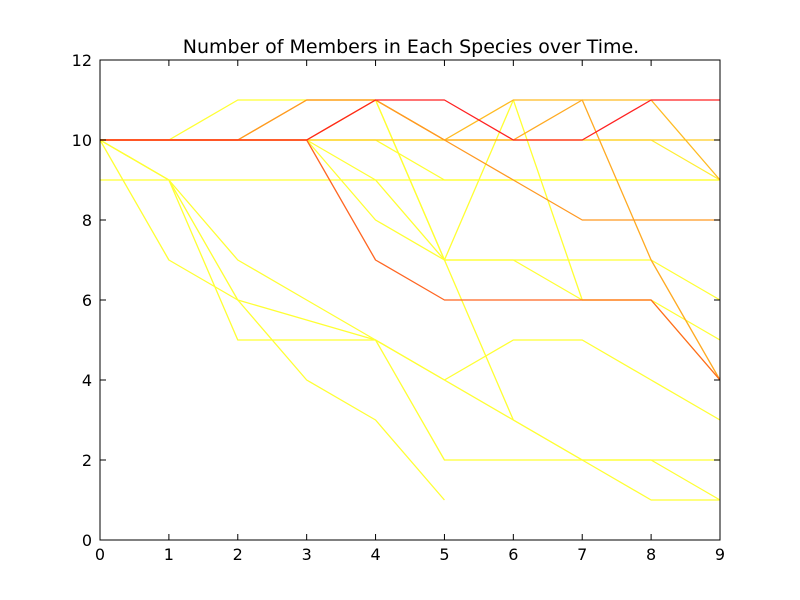  I want to click on x-tick-label: 1, so click(169, 554).